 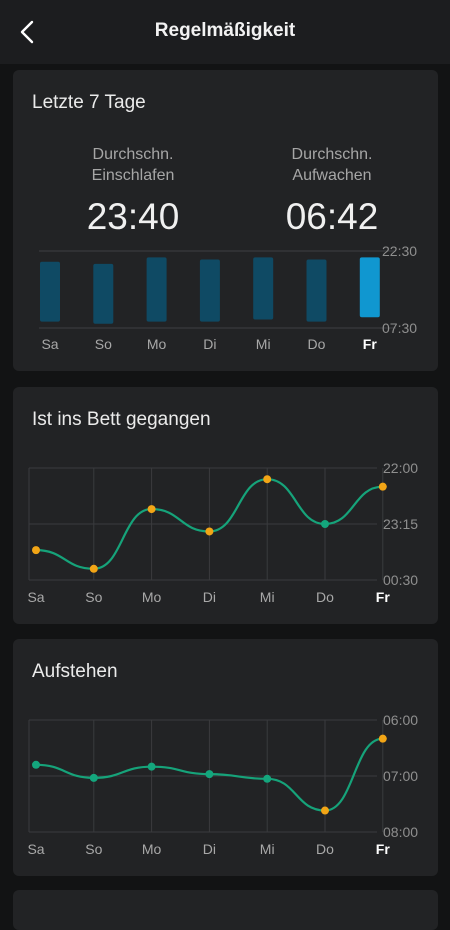 I want to click on avg-sleep-block: Durchschn. Einschlafen 23:40, so click(x=133, y=191).